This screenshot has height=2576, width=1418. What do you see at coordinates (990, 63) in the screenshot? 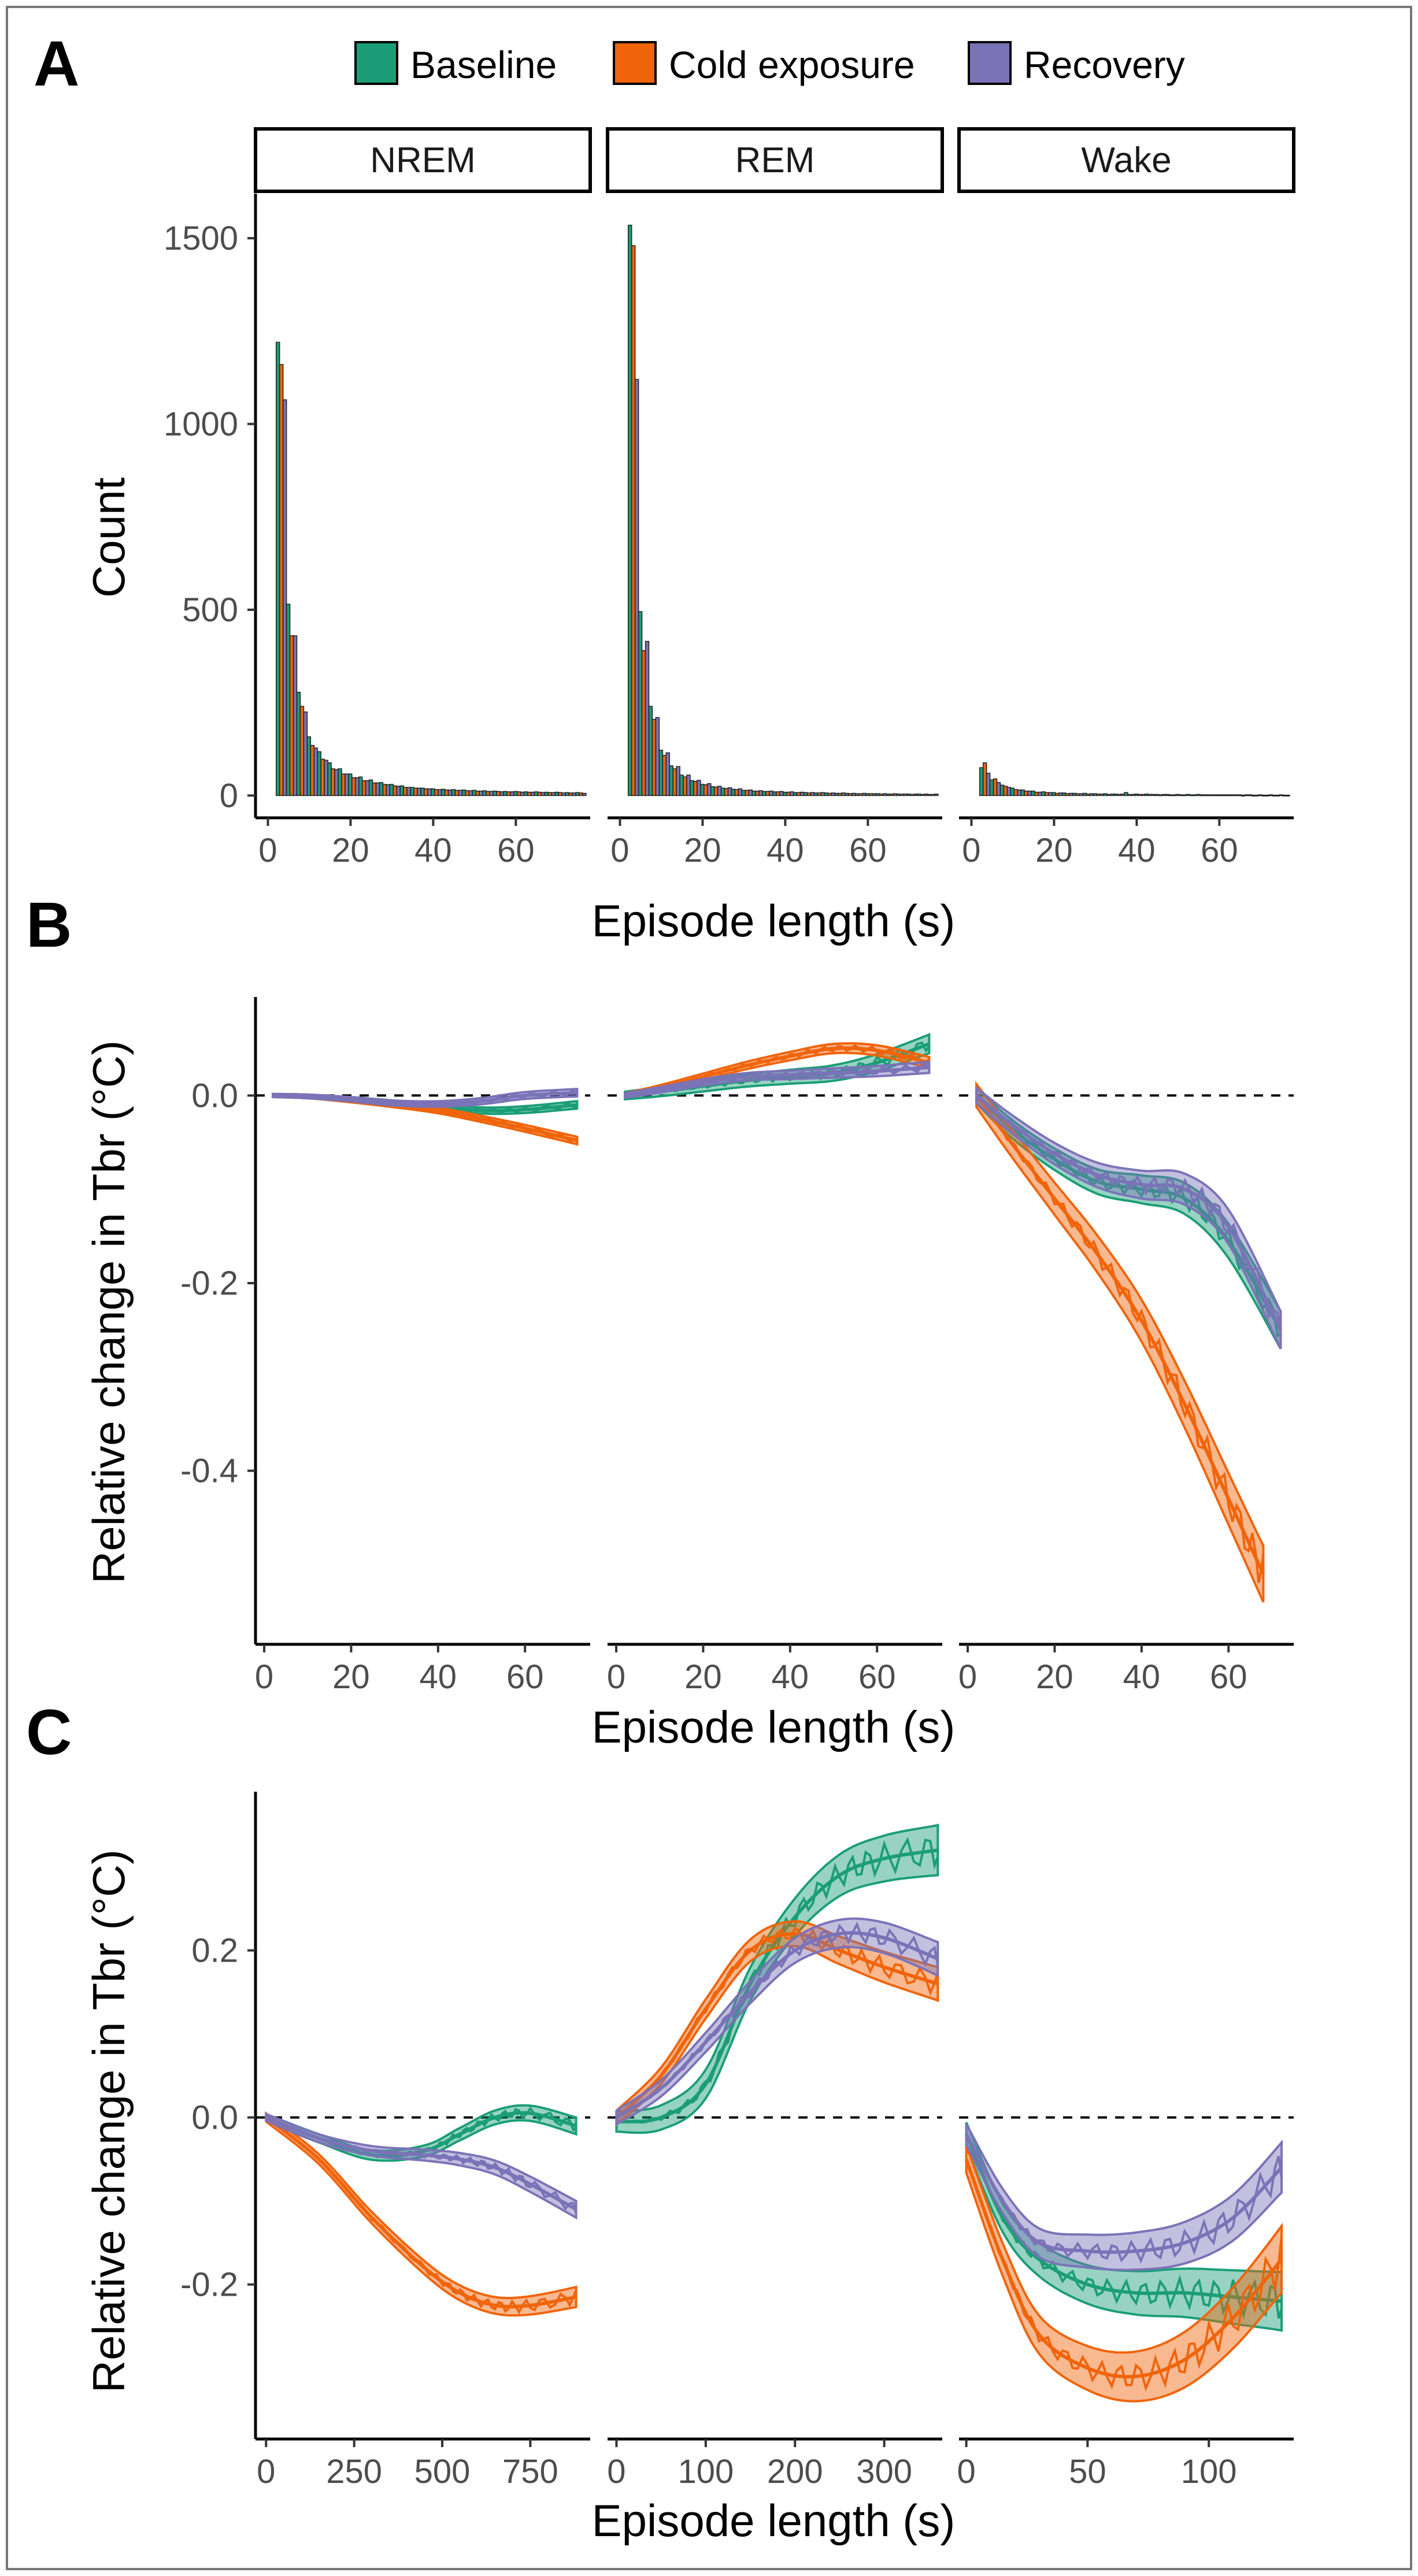
I see `legend-swatch-recovery` at bounding box center [990, 63].